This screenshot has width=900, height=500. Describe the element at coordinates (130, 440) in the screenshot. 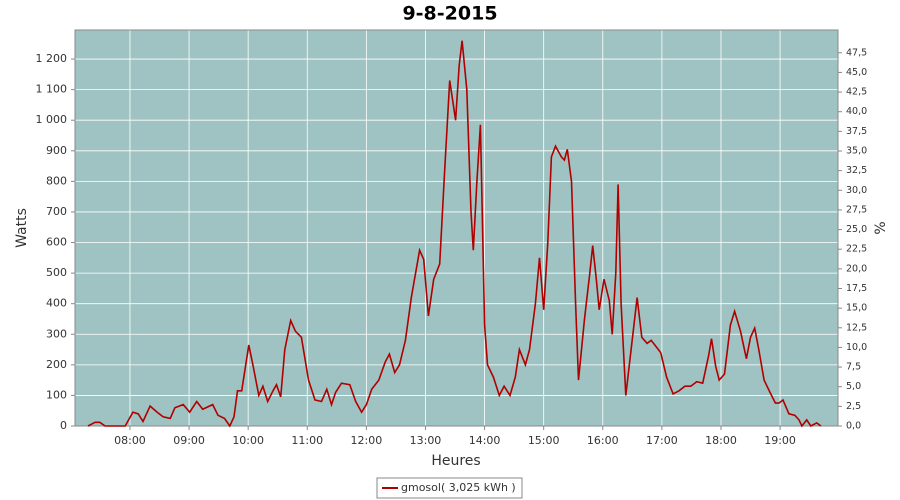

I see `x-tick-label: 08:00` at that location.